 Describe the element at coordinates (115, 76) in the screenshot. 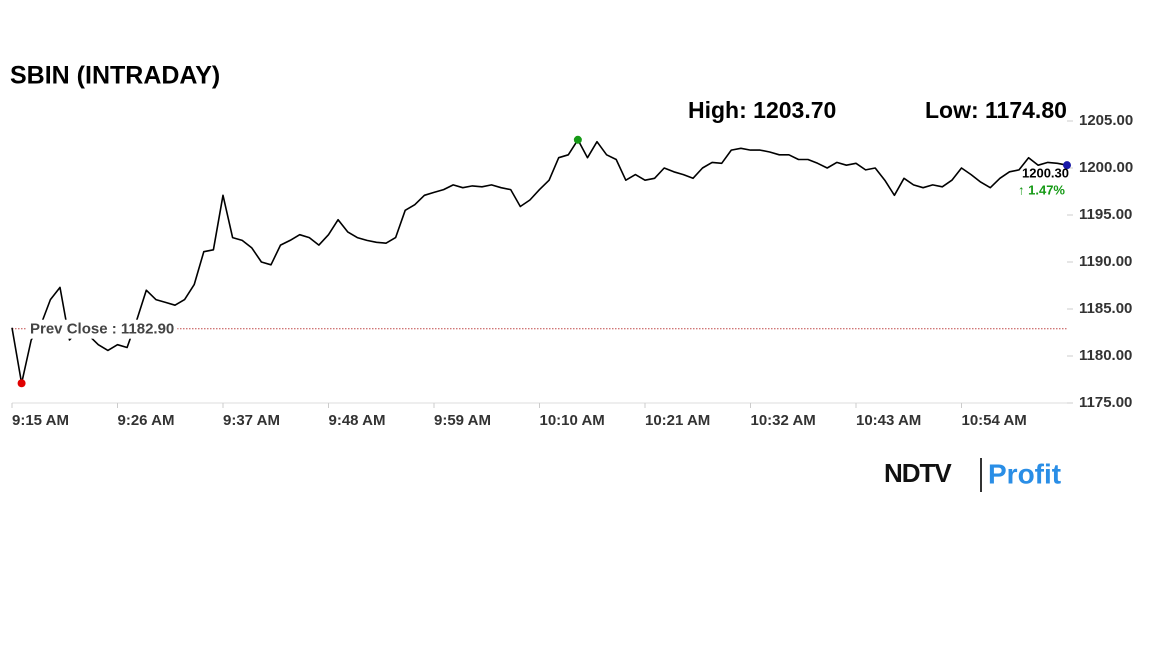

I see `chart-title: SBIN (INTRADAY)` at that location.